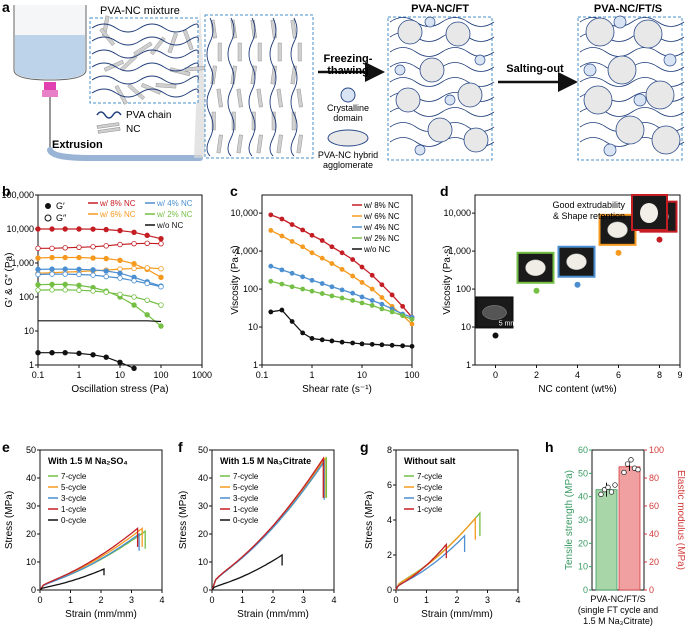 The image size is (685, 629). Describe the element at coordinates (108, 128) in the screenshot. I see `nc-icon` at that location.